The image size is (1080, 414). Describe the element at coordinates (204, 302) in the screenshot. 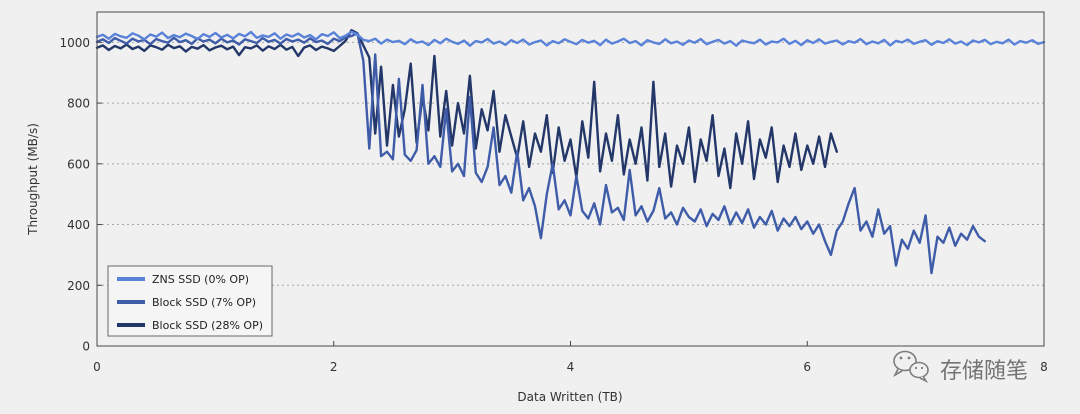

I see `legend-label: Block SSD (7% OP)` at that location.